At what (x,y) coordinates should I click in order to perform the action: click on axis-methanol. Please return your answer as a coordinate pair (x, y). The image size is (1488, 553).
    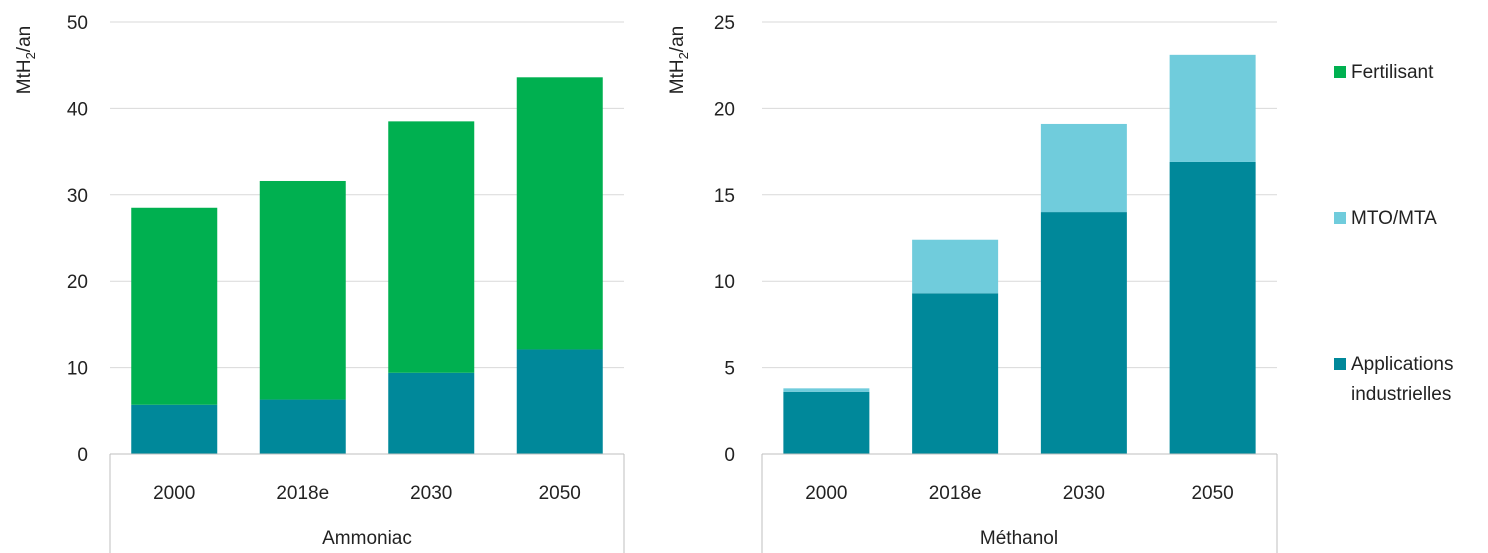
    Looking at the image, I should click on (1019, 503).